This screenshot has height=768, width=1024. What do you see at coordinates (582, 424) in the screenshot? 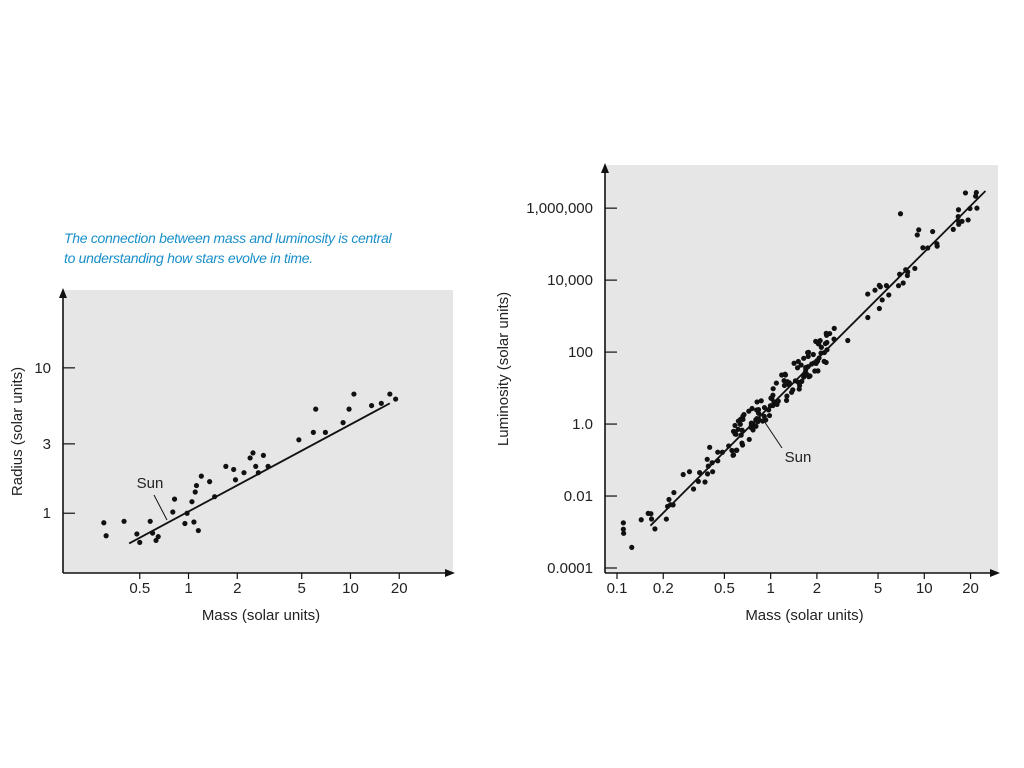
I see `luminosity-y-tick-label: 1.0` at bounding box center [582, 424].